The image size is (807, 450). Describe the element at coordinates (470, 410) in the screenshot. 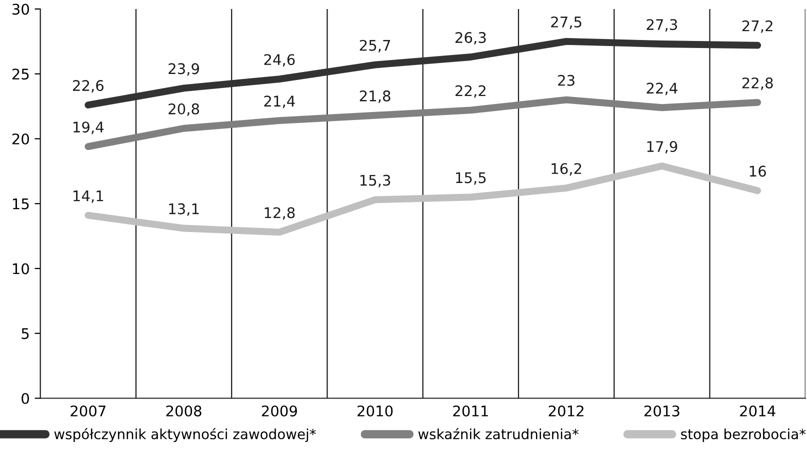

I see `x-tick-label: 2011` at that location.